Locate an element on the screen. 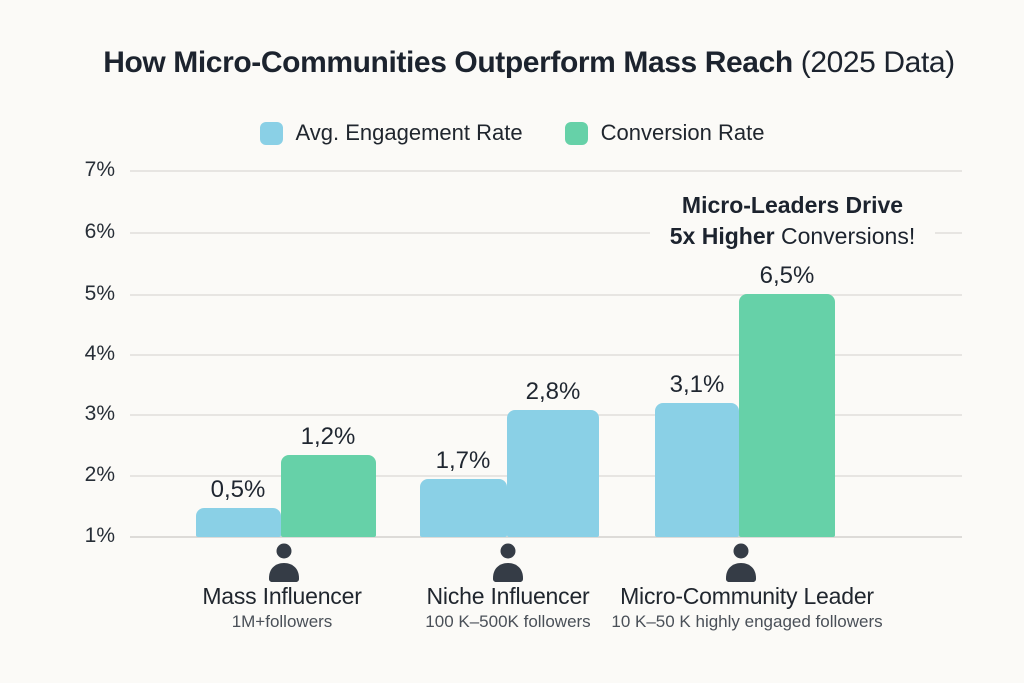 This screenshot has height=683, width=1024. y-tick-2: 2% is located at coordinates (99, 474).